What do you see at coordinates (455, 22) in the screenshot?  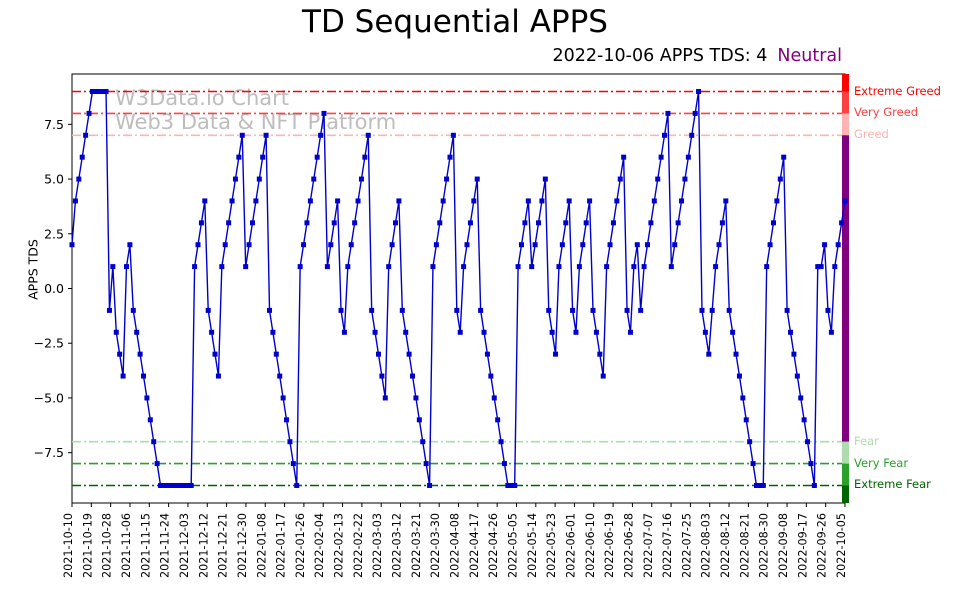 I see `chart-title: TD Sequential APPS` at bounding box center [455, 22].